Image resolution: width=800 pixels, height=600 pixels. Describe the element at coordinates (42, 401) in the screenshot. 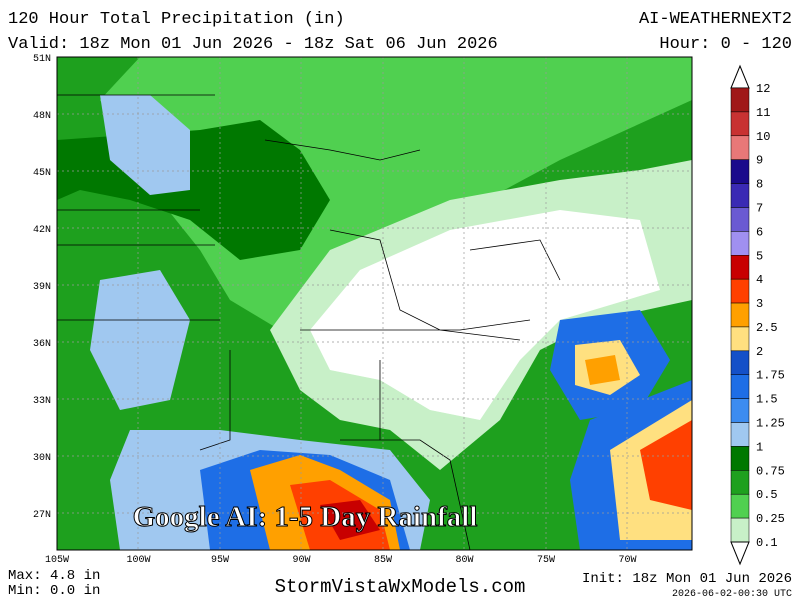

I see `lat-label: 33N` at that location.